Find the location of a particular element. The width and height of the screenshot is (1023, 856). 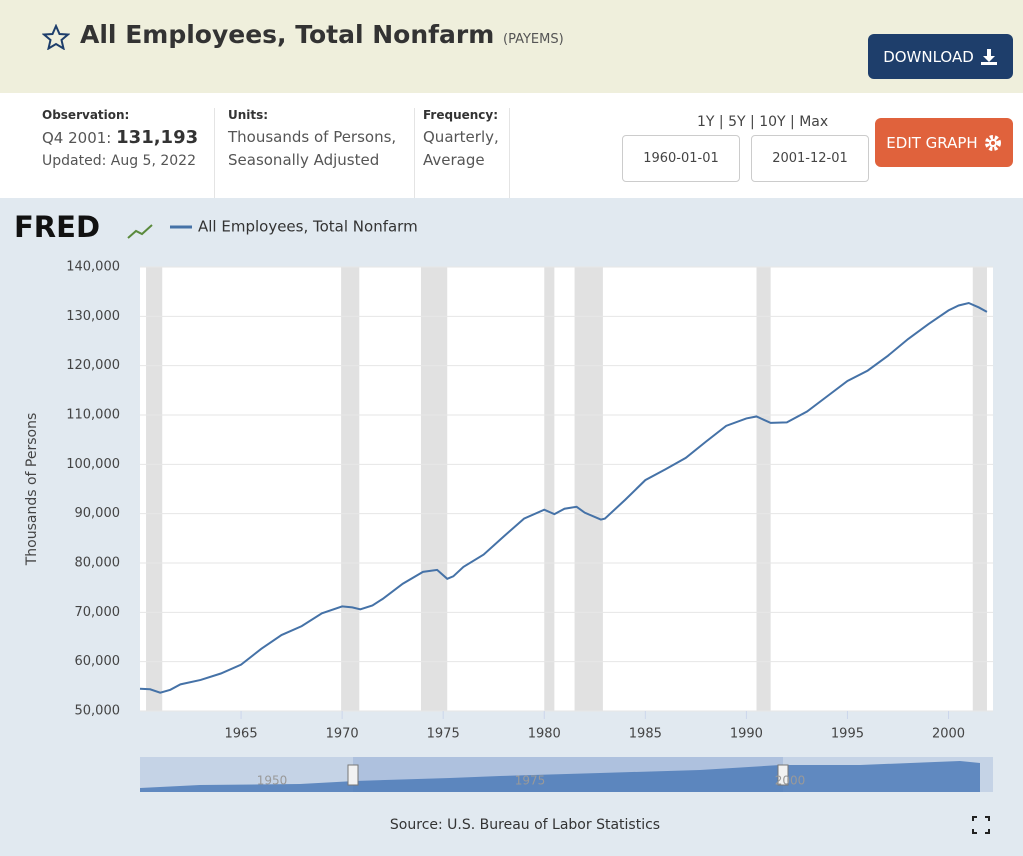

series-title: All Employees, Total Nonfarm (PAYEMS) is located at coordinates (322, 34).